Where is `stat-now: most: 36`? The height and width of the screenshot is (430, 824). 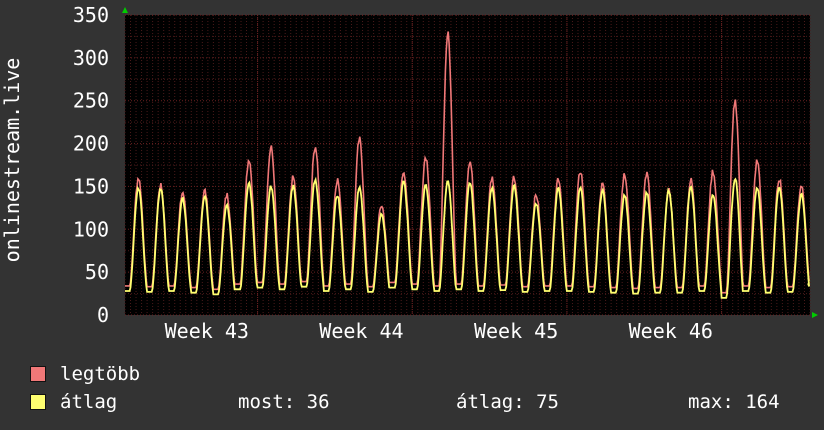 stat-now: most: 36 is located at coordinates (284, 402).